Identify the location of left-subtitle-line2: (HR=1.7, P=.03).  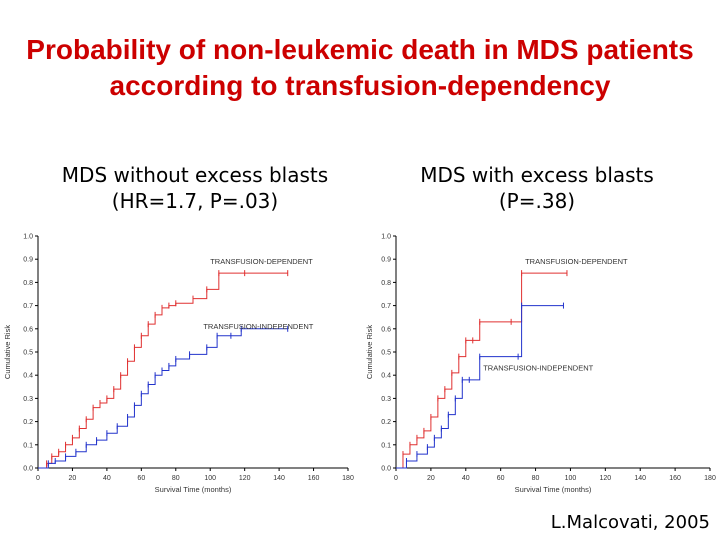
(195, 201).